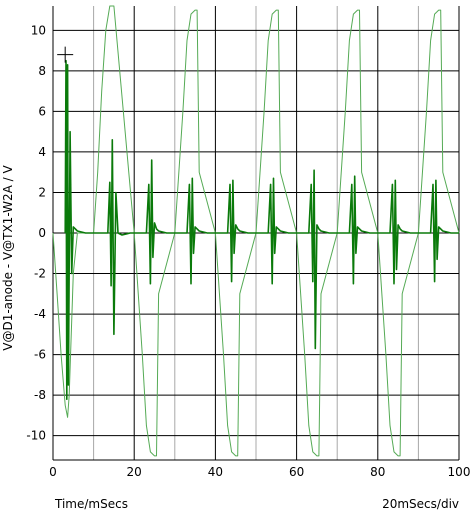 The image size is (474, 519). What do you see at coordinates (42, 152) in the screenshot?
I see `y-tick-label: 4` at bounding box center [42, 152].